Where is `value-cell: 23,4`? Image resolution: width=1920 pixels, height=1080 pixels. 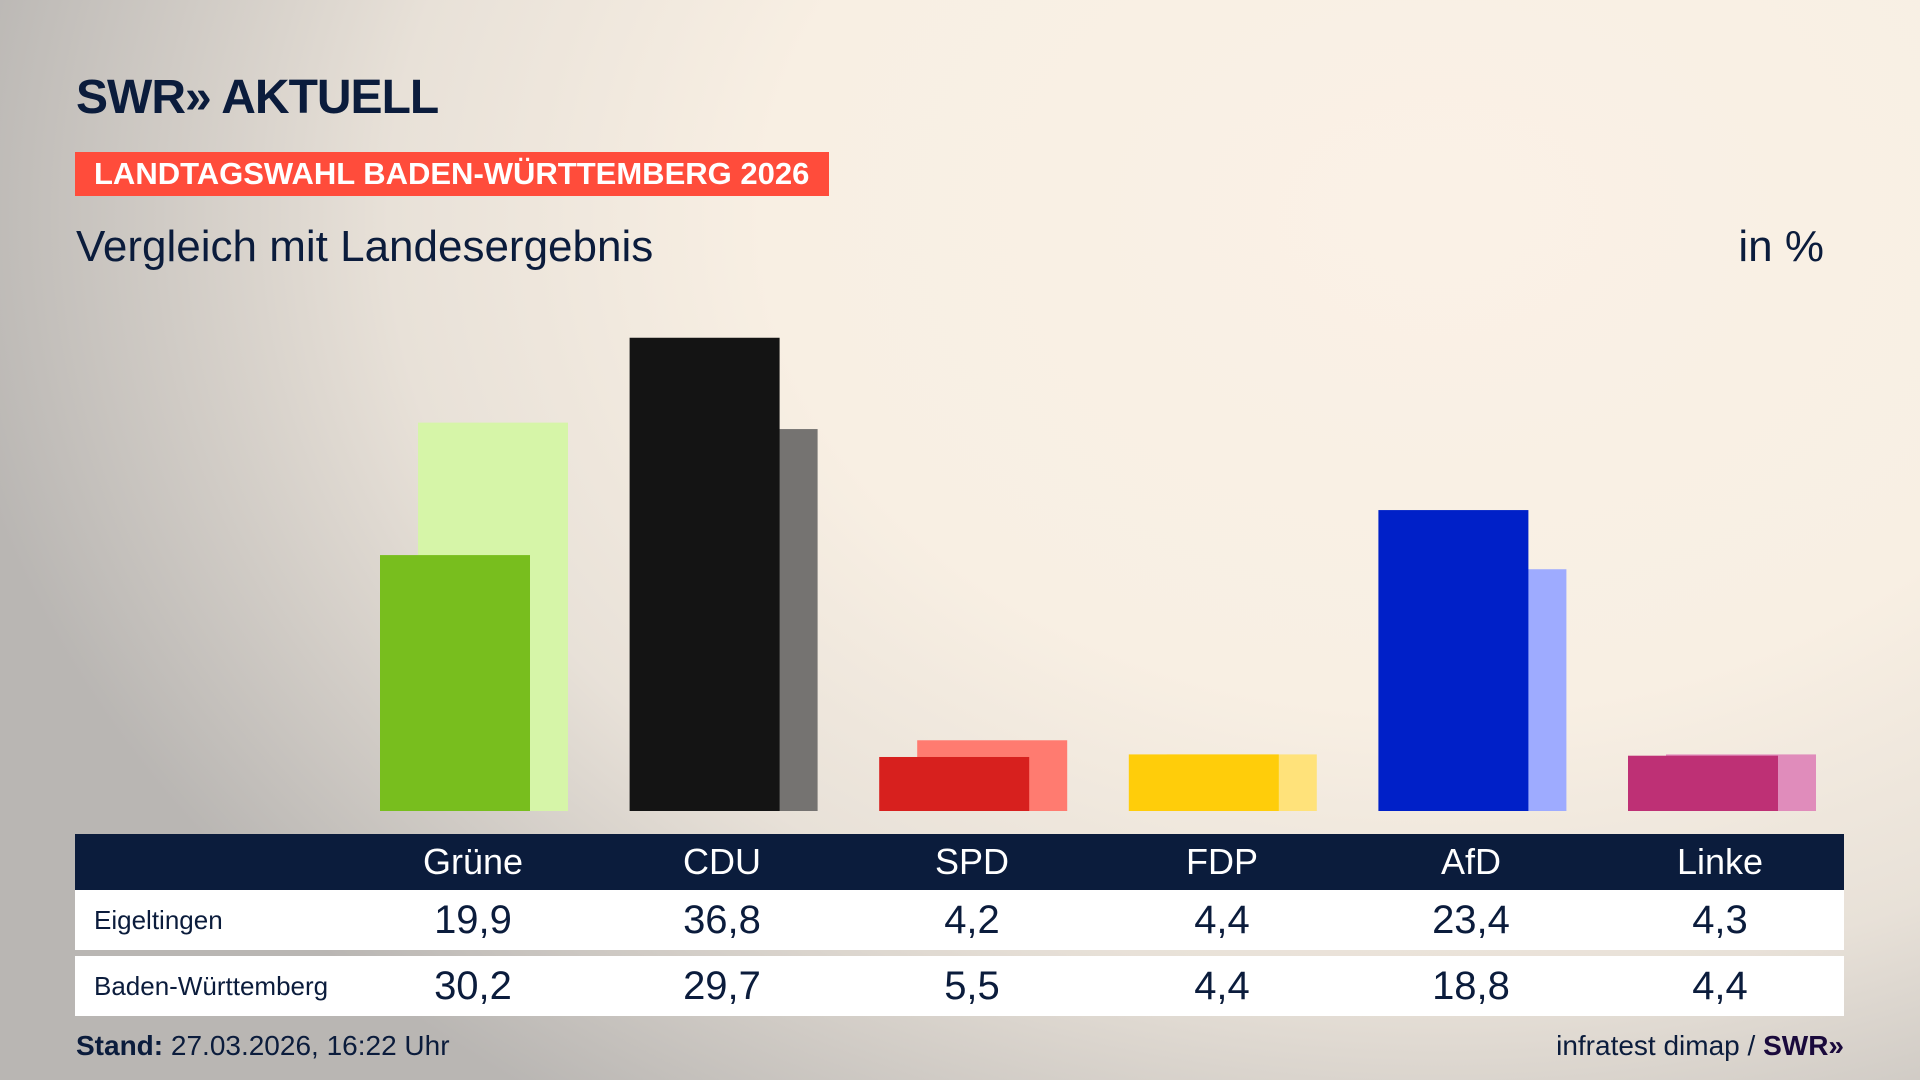 value-cell: 23,4 is located at coordinates (1471, 919).